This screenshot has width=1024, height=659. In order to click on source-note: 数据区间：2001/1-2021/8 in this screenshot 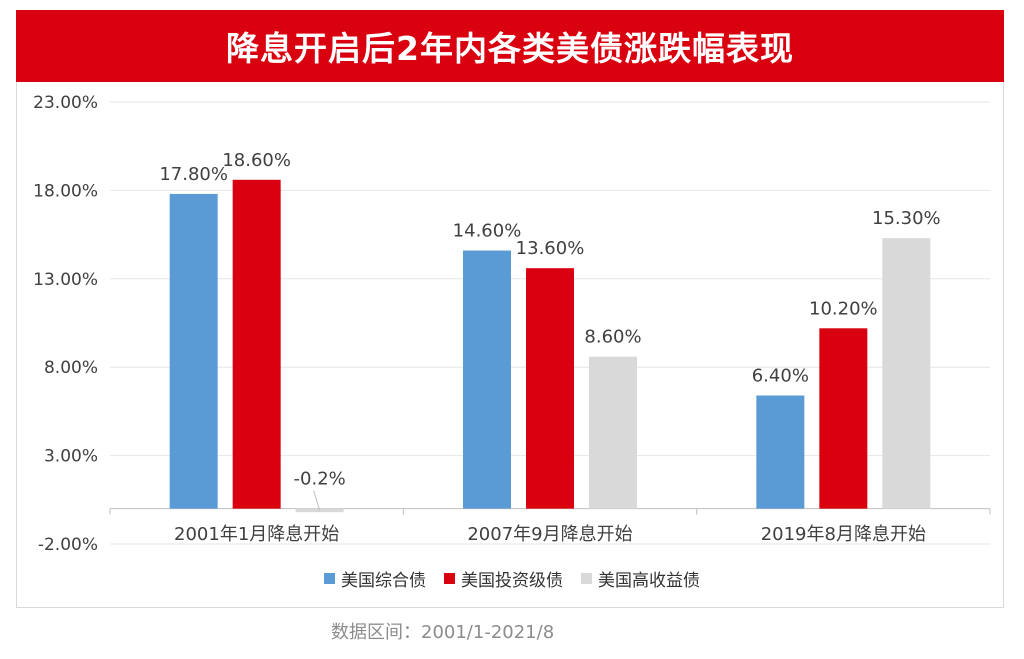, I will do `click(443, 632)`.